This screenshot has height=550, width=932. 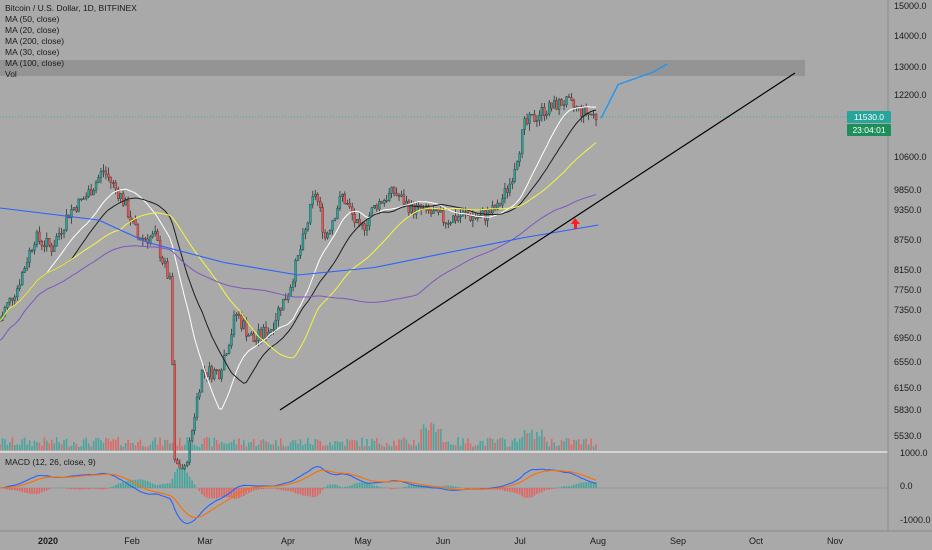 I want to click on legend-ma30: MA (30, close), so click(x=32, y=52).